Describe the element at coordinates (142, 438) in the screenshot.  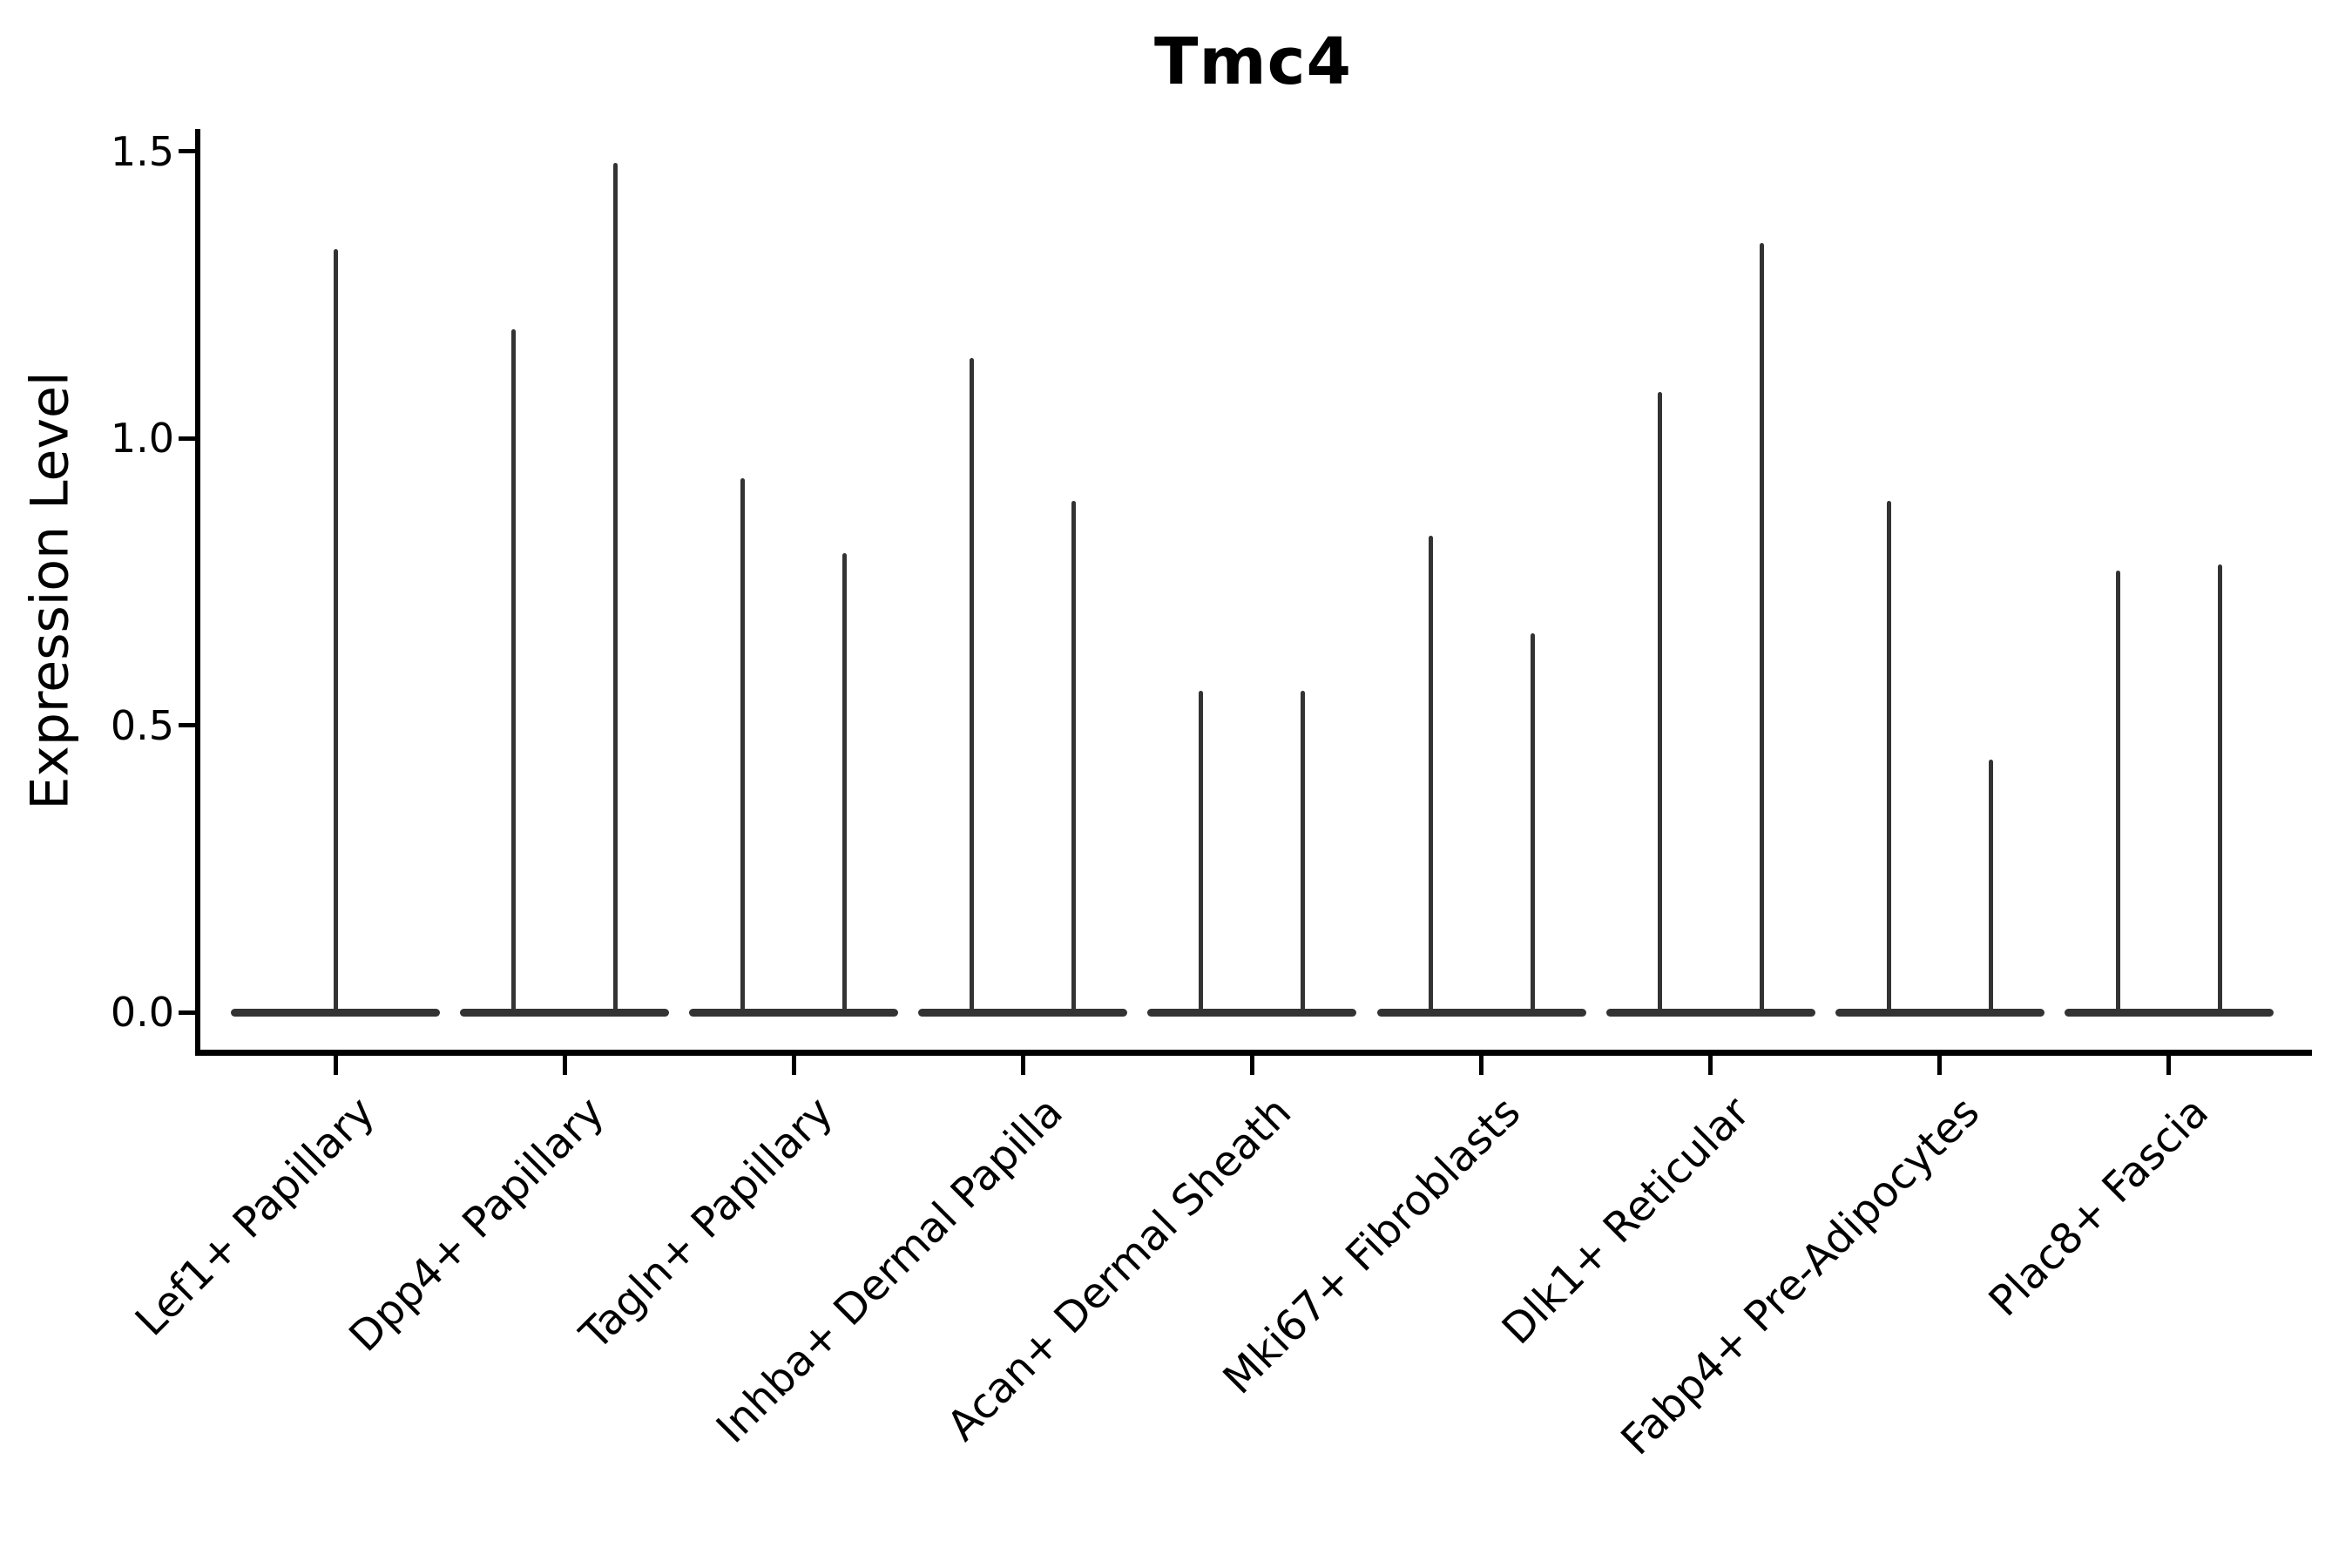
I see `y-tick-label: 1.0` at that location.